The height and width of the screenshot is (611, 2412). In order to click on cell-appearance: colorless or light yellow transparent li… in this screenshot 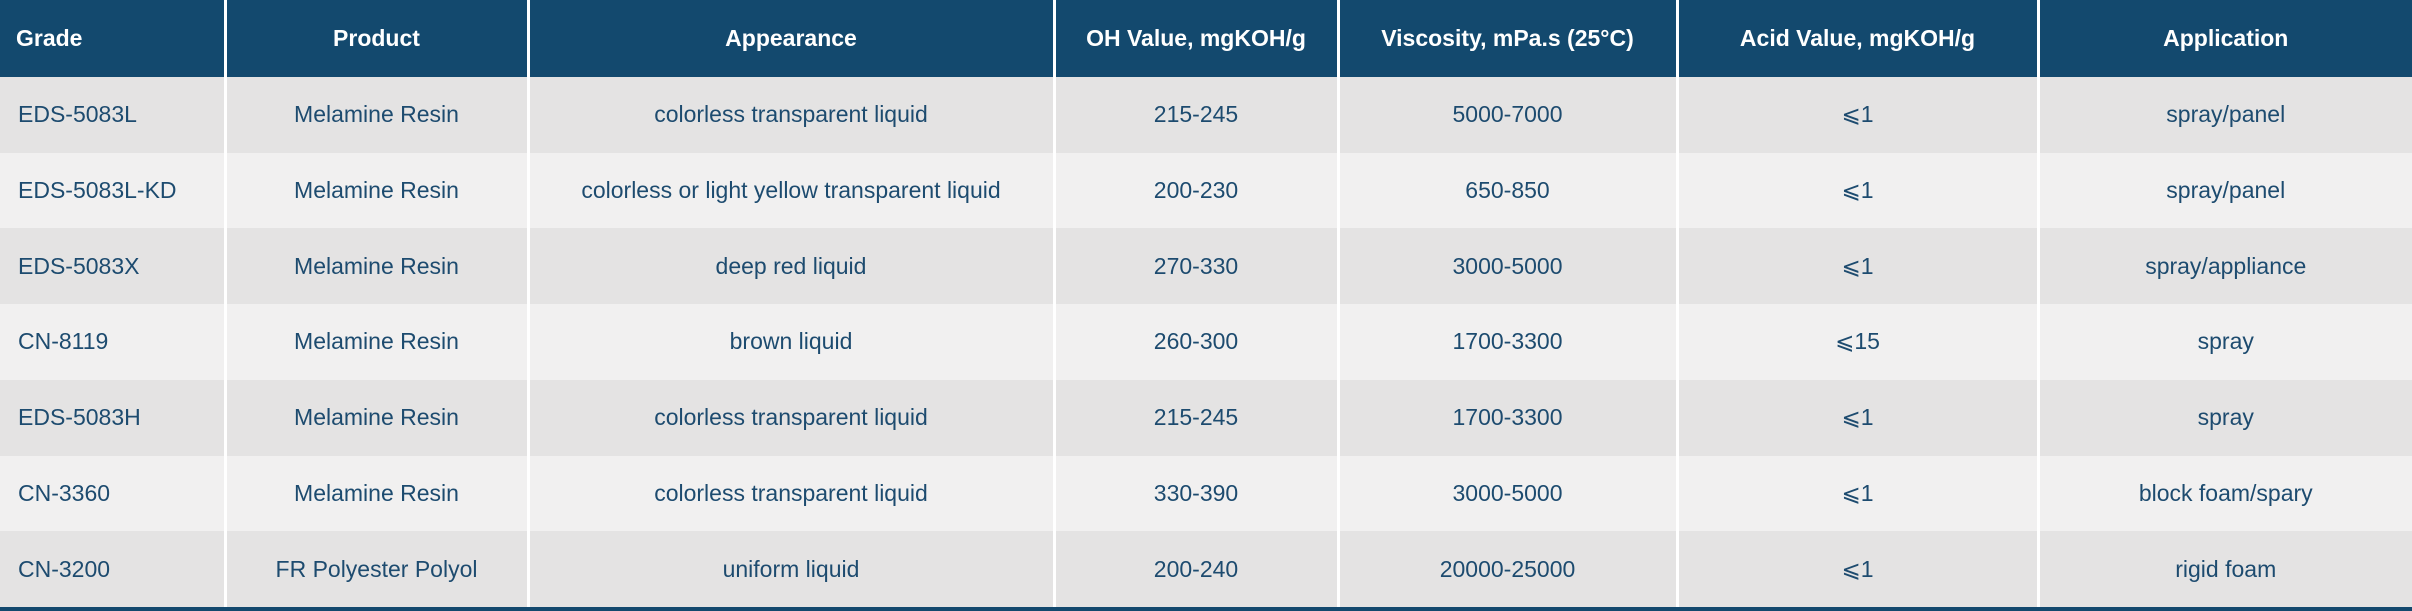, I will do `click(792, 190)`.